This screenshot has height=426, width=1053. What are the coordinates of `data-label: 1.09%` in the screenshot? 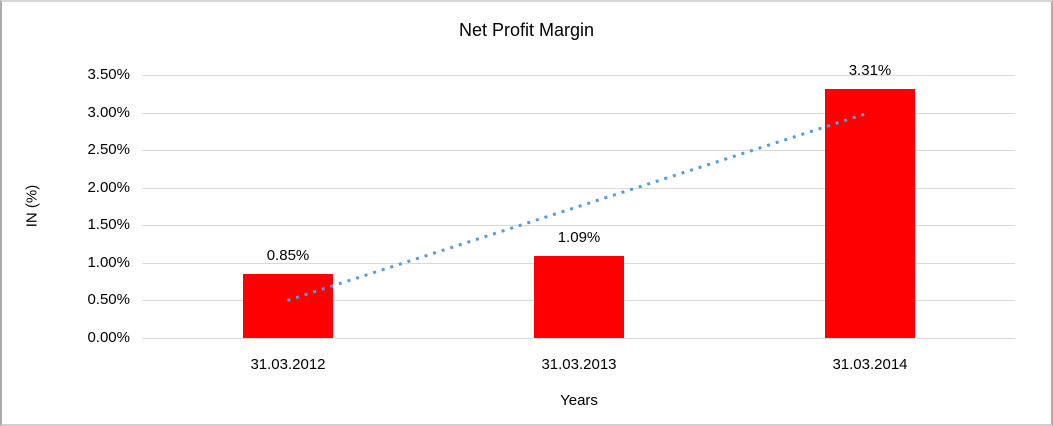 It's located at (579, 237).